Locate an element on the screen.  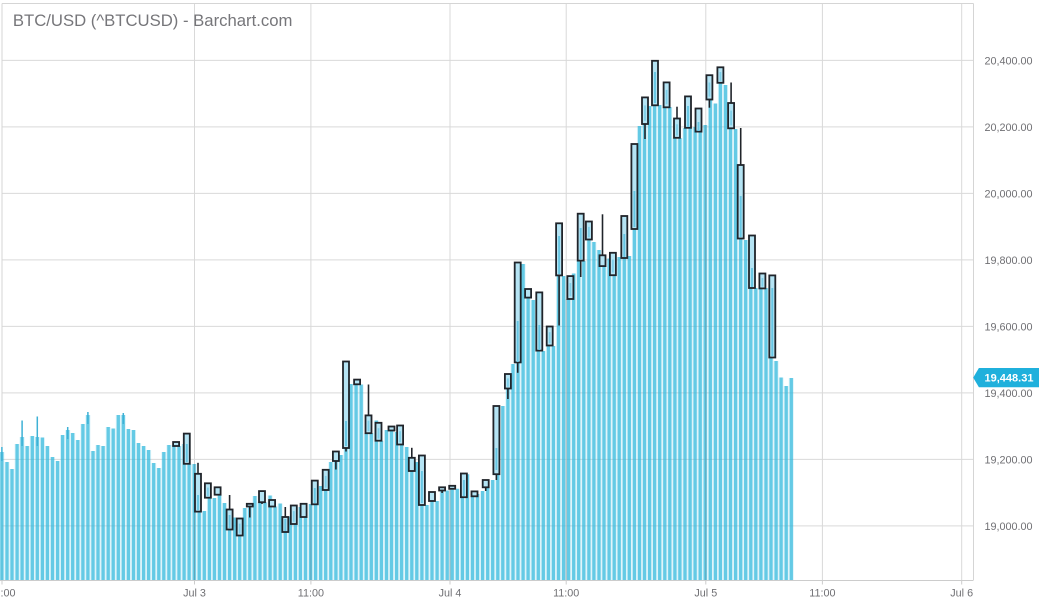
svg-text:BTC/USD (^BTCUSD) - Barchart.c: BTC/USD (^BTCUSD) - Barchart.com is located at coordinates (153, 20).